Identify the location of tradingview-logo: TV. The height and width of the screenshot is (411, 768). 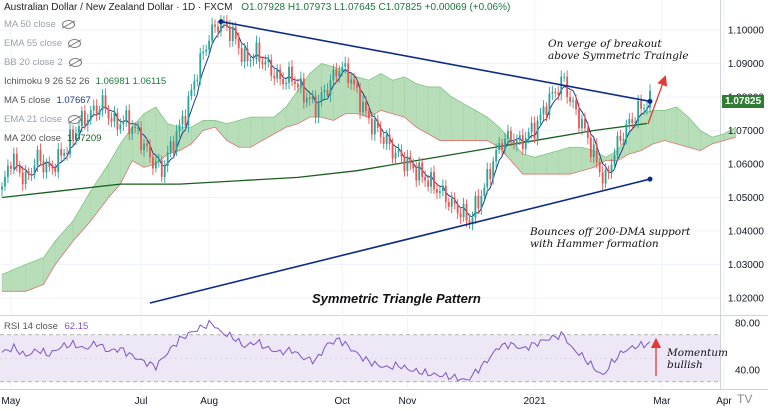
(745, 399).